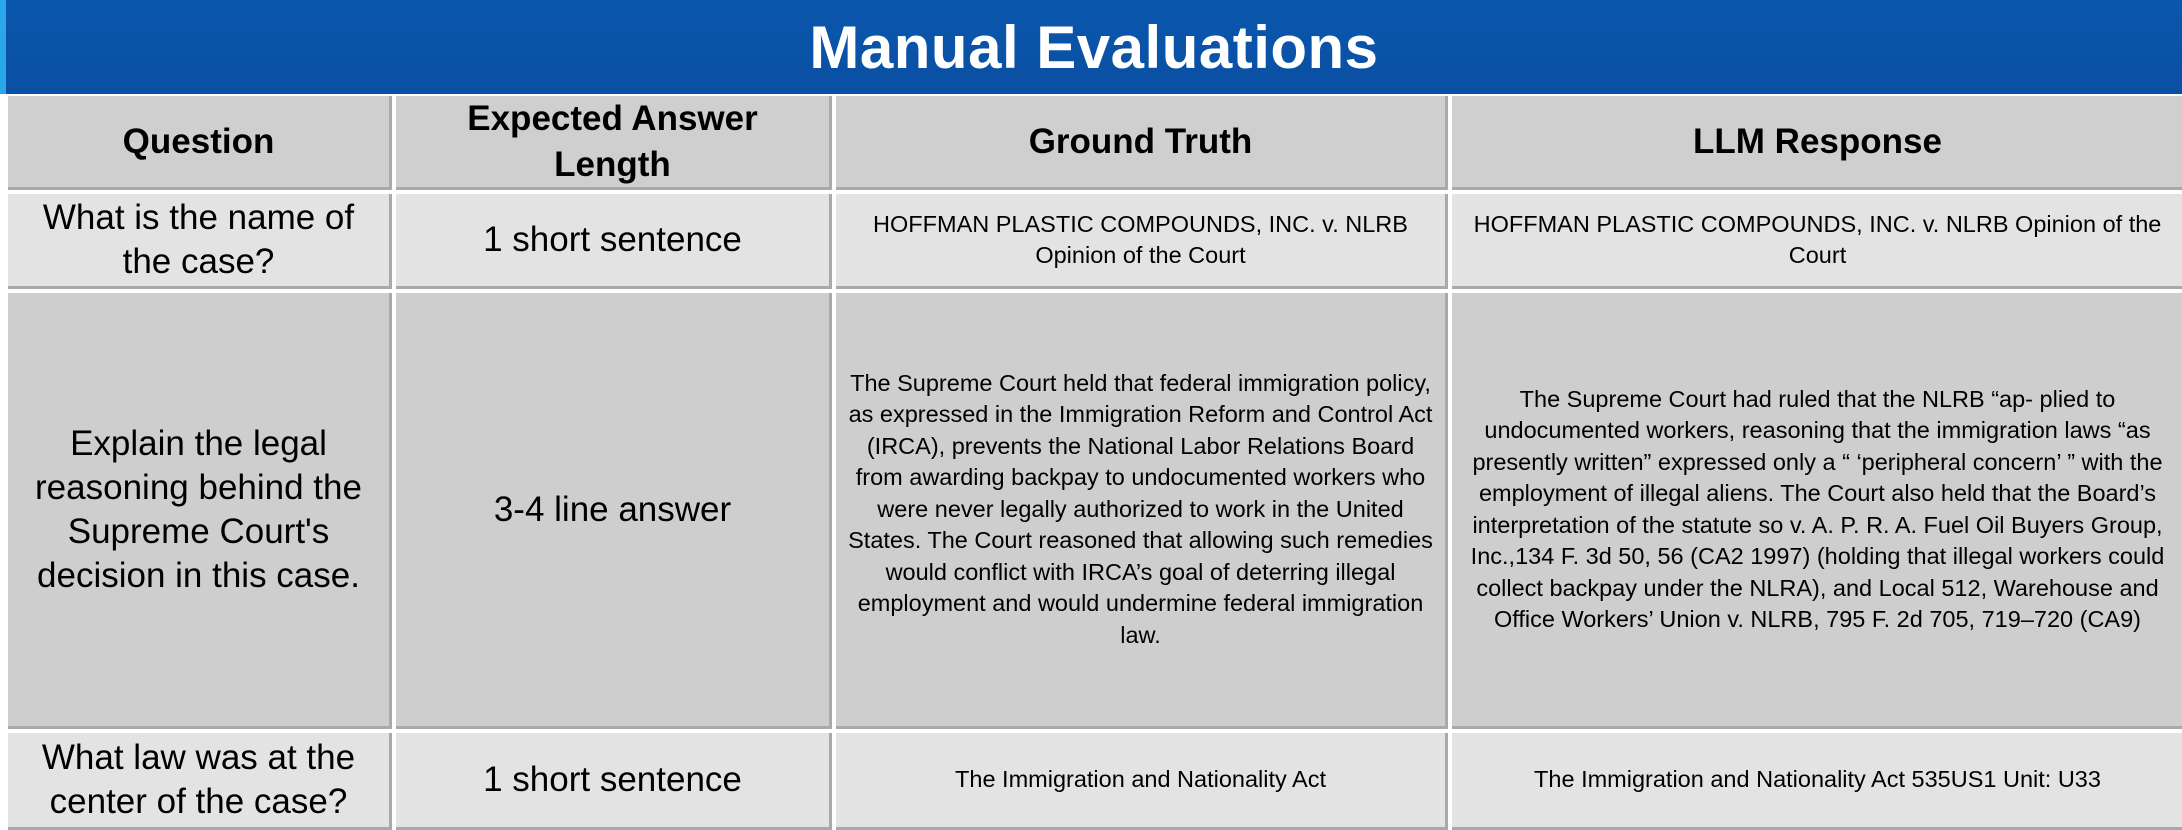 This screenshot has width=2182, height=830. What do you see at coordinates (200, 241) in the screenshot?
I see `row-1-question: What is the name of the case?` at bounding box center [200, 241].